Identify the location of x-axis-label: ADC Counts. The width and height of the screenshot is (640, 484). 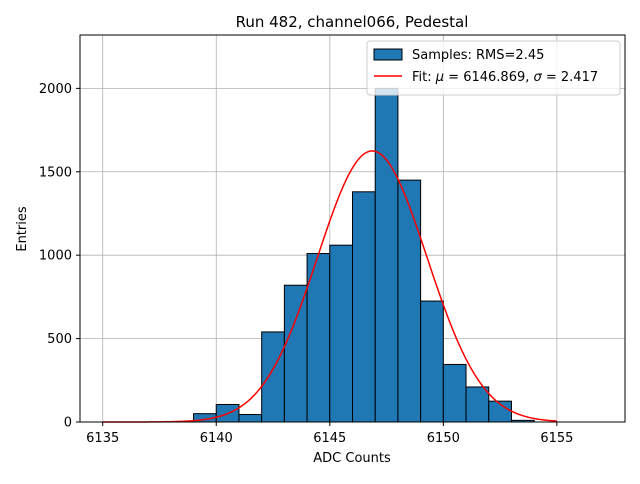
(352, 458).